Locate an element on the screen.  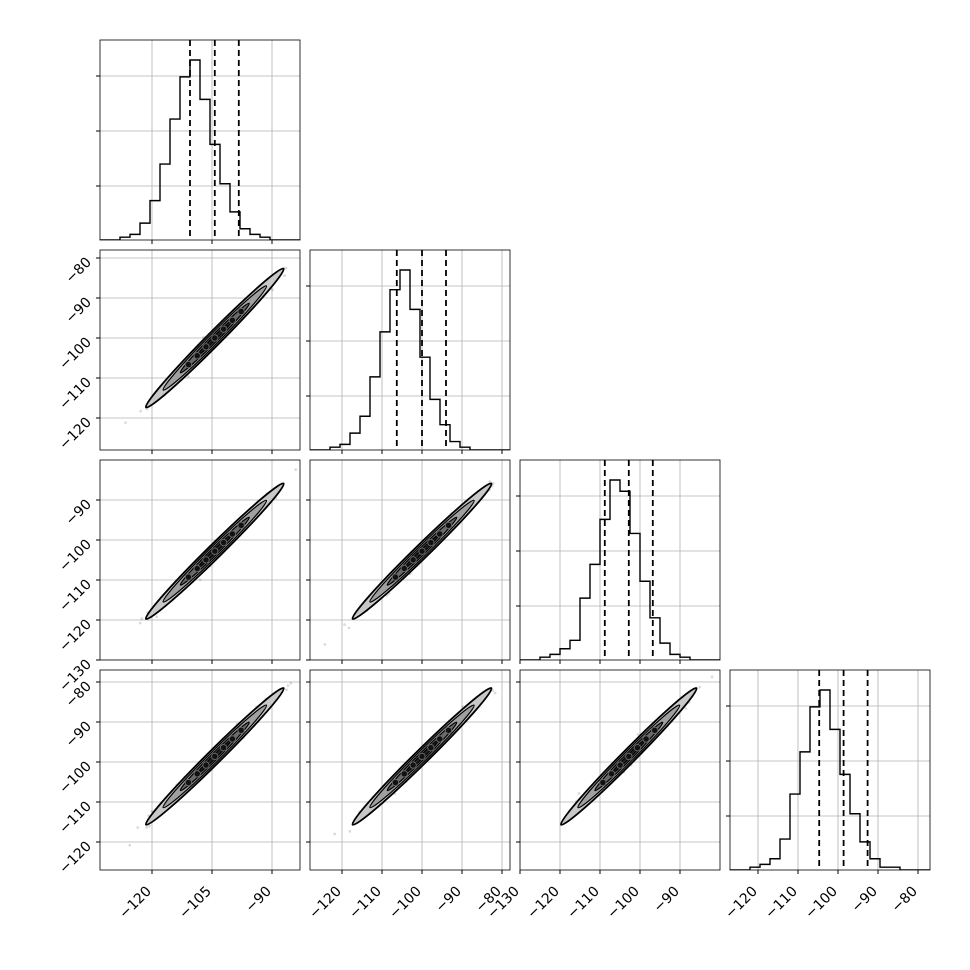
hist-panel-3: −120 −110 −100 −90 −80 is located at coordinates (826, 796).